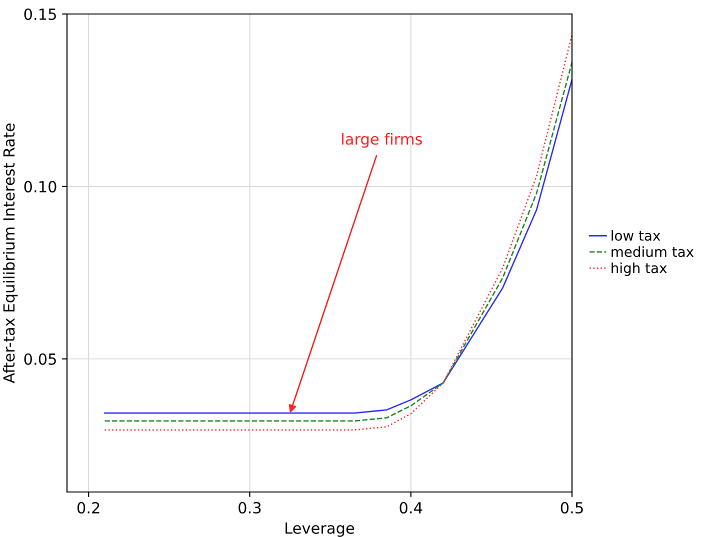 Image resolution: width=707 pixels, height=537 pixels. I want to click on y-tick-label: 0.15, so click(40, 14).